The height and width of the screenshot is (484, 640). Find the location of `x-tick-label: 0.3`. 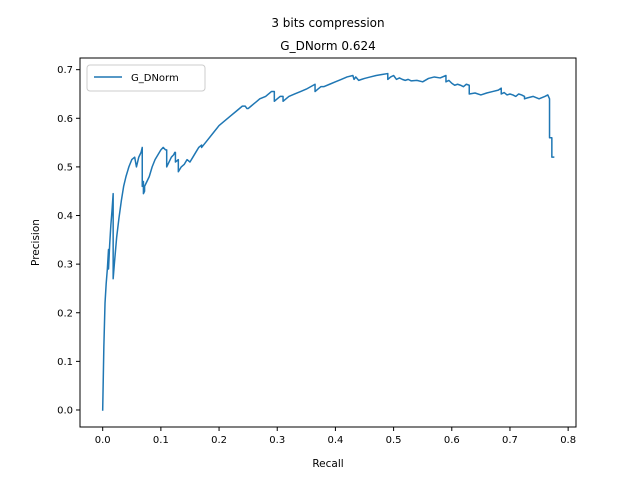

x-tick-label: 0.3 is located at coordinates (277, 440).